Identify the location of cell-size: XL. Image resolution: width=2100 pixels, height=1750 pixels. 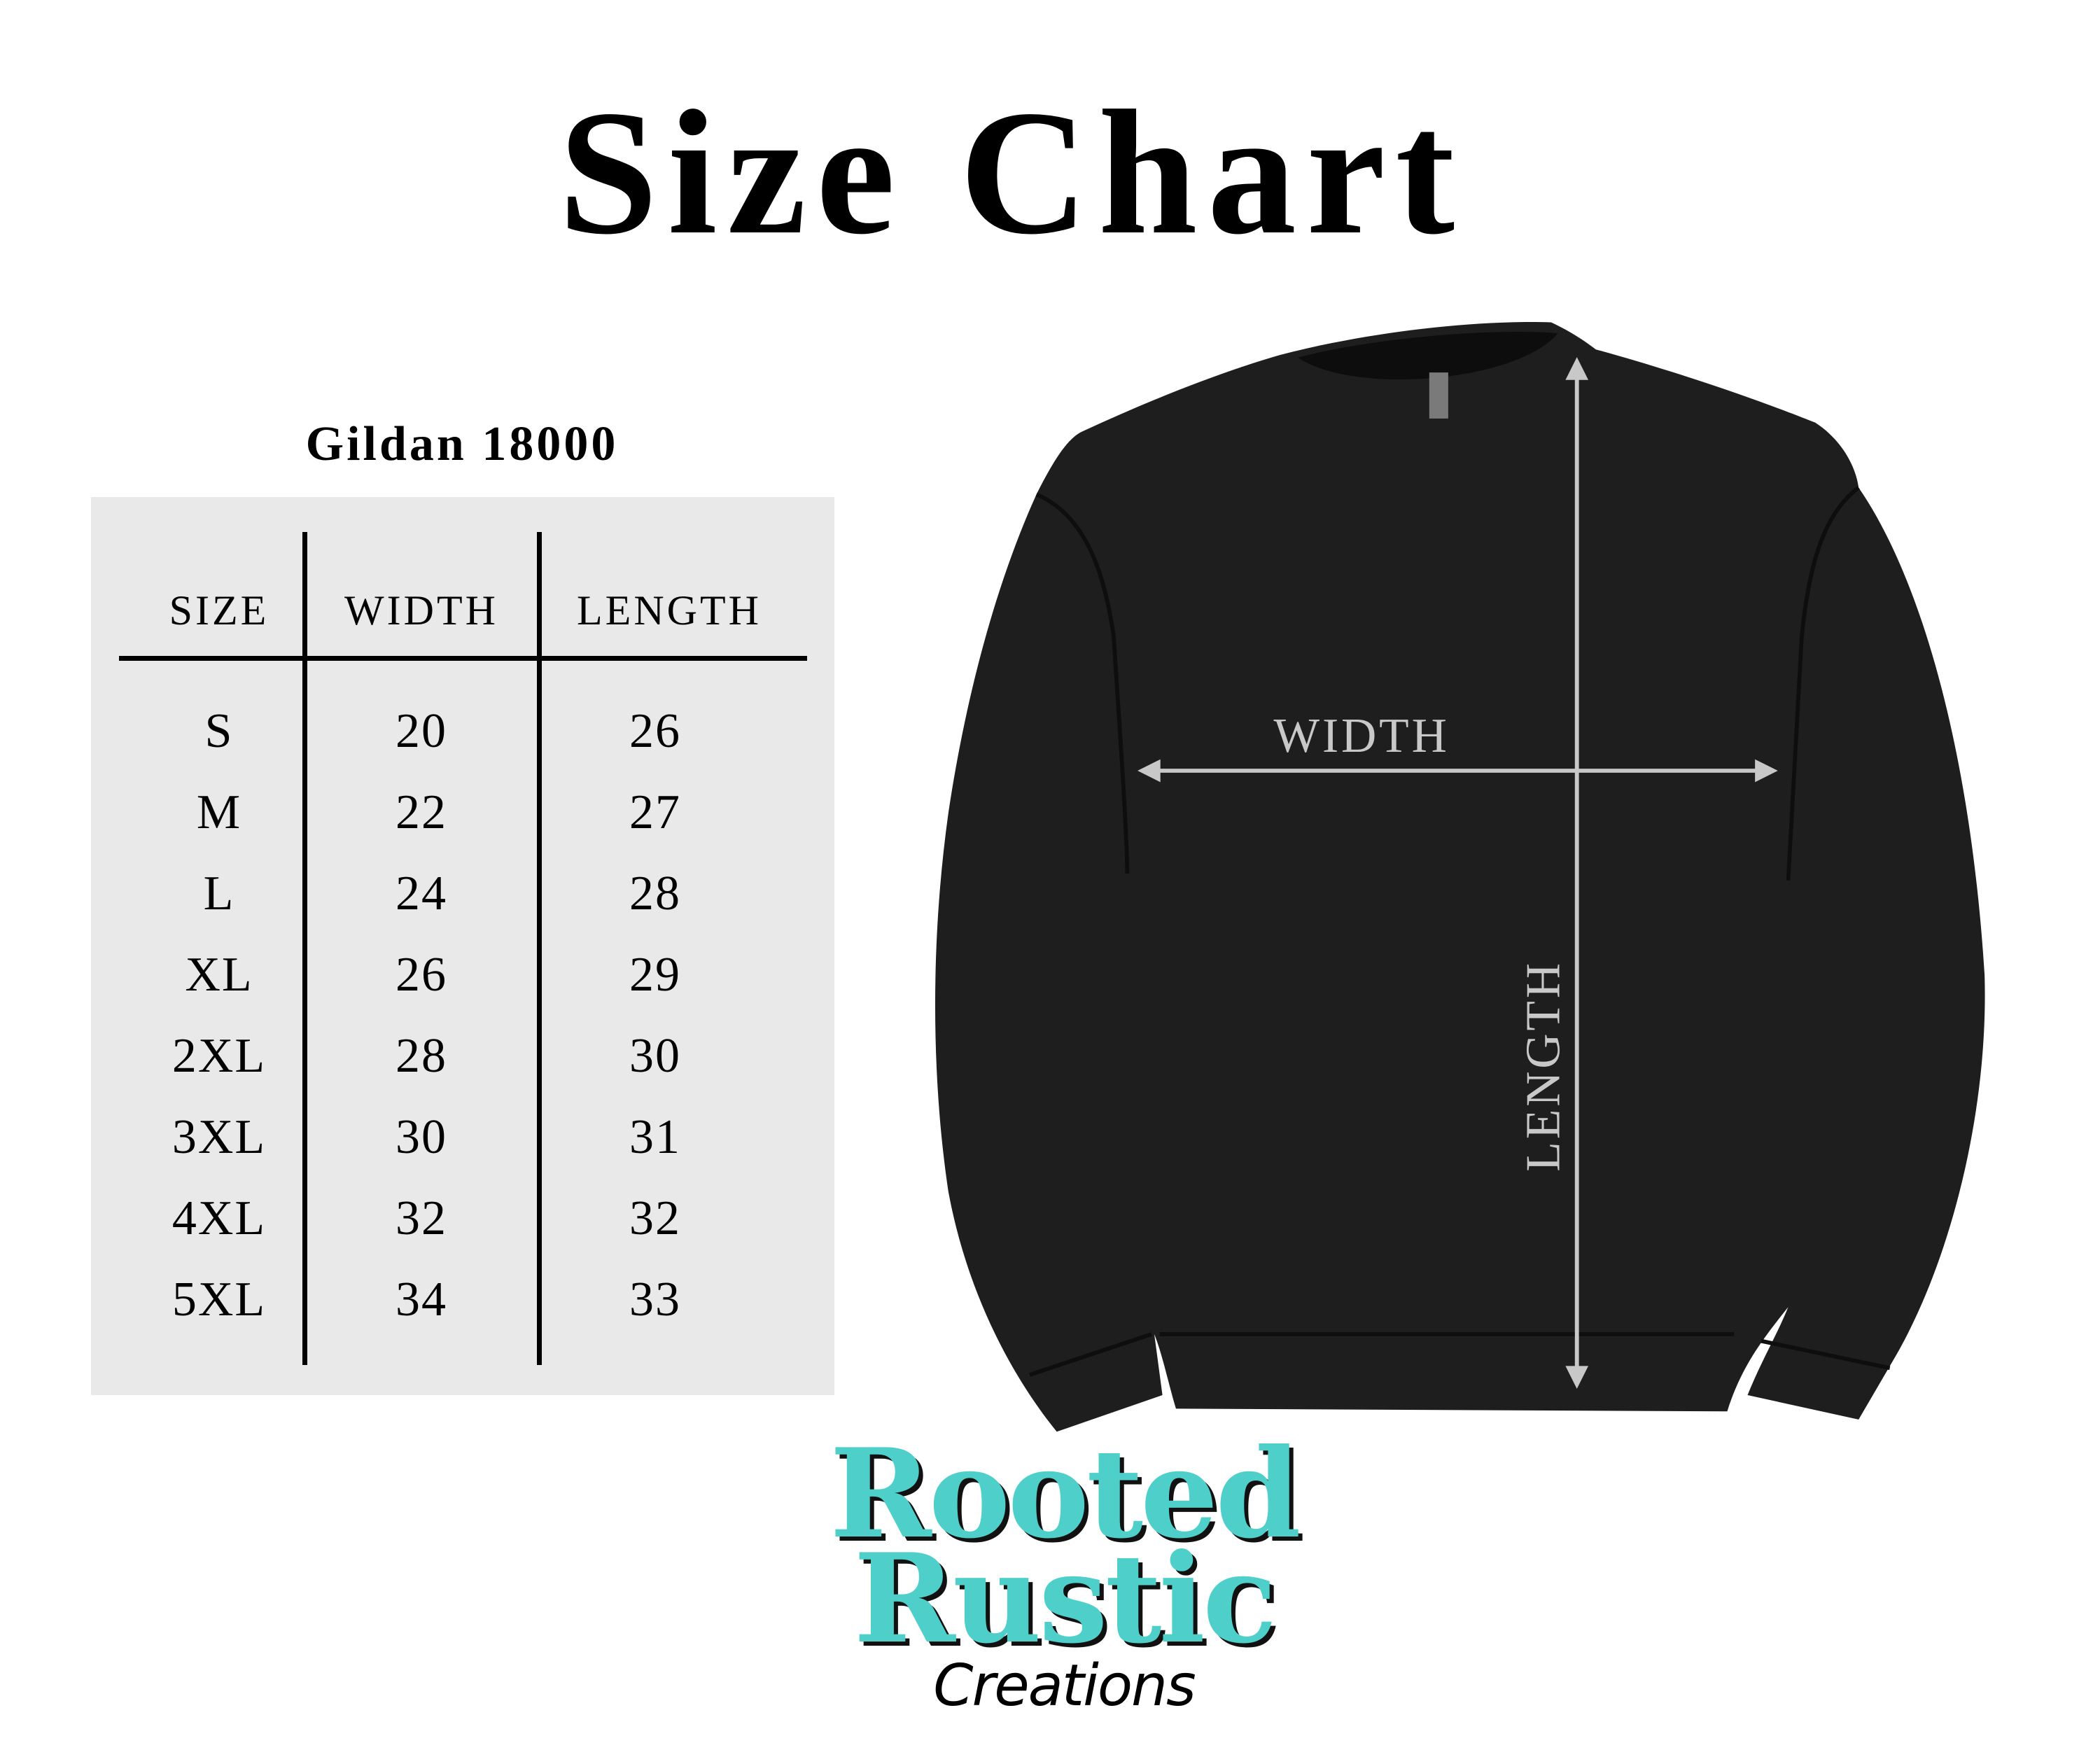
(219, 975).